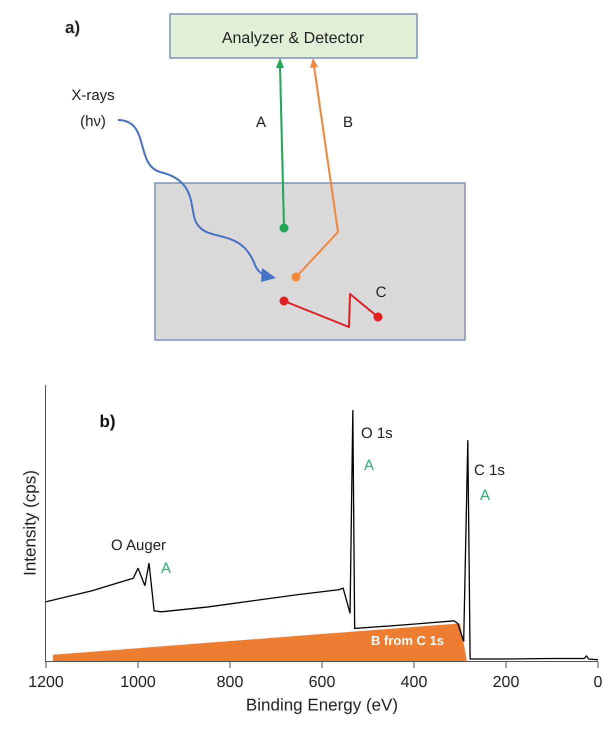  What do you see at coordinates (72, 27) in the screenshot?
I see `text: a)` at bounding box center [72, 27].